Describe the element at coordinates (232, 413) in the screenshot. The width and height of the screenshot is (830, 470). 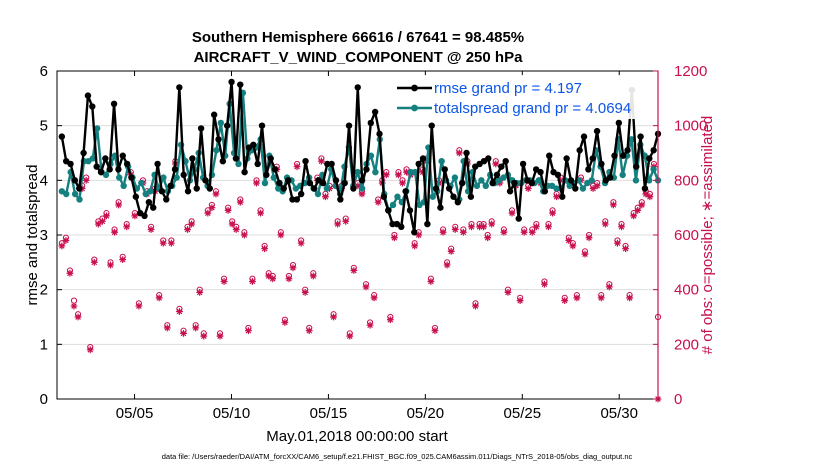
I see `x-tick-label: 05/10` at that location.